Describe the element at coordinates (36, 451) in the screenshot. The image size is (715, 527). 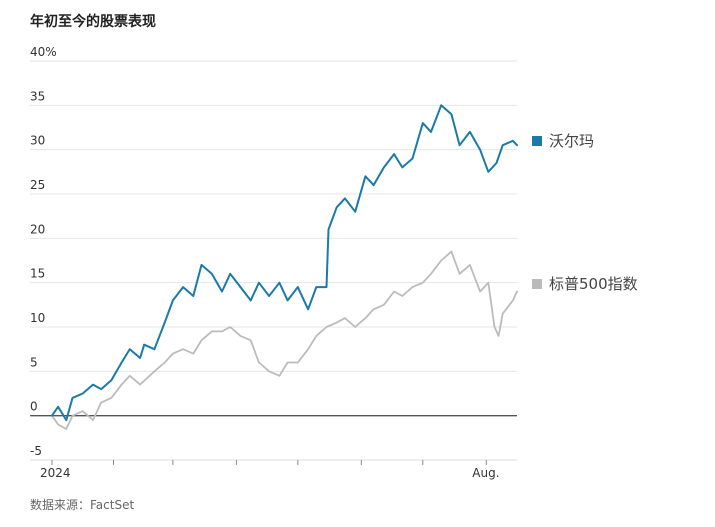
I see `y-tick-label: -5` at that location.